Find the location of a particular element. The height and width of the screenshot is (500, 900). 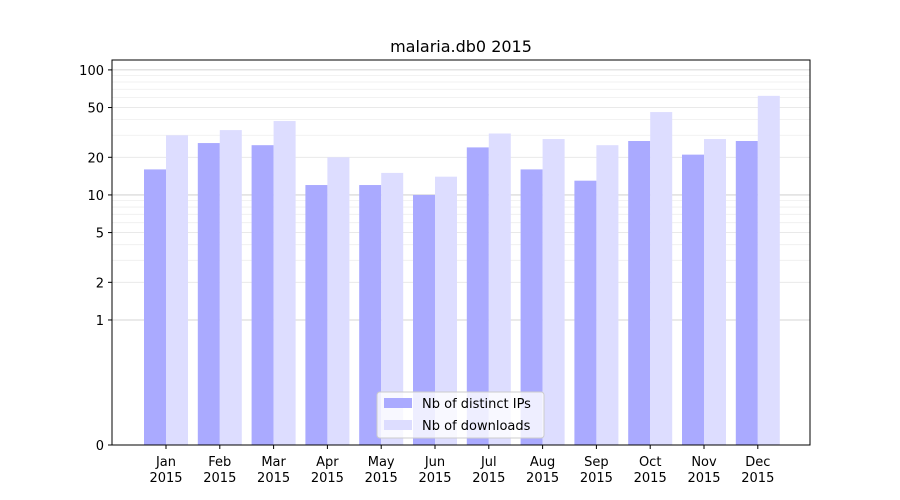

y-tick-label: 100 is located at coordinates (91, 71).